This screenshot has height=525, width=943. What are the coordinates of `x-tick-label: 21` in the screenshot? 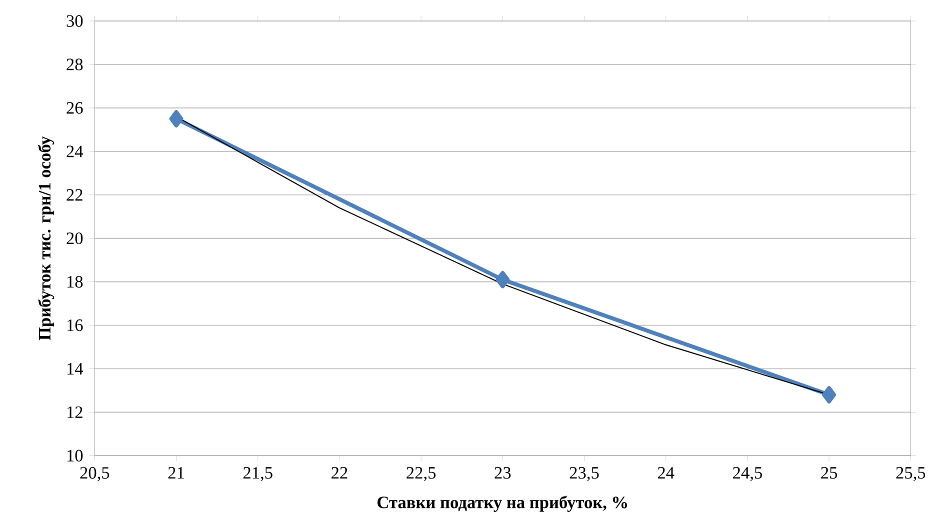 It's located at (176, 473).